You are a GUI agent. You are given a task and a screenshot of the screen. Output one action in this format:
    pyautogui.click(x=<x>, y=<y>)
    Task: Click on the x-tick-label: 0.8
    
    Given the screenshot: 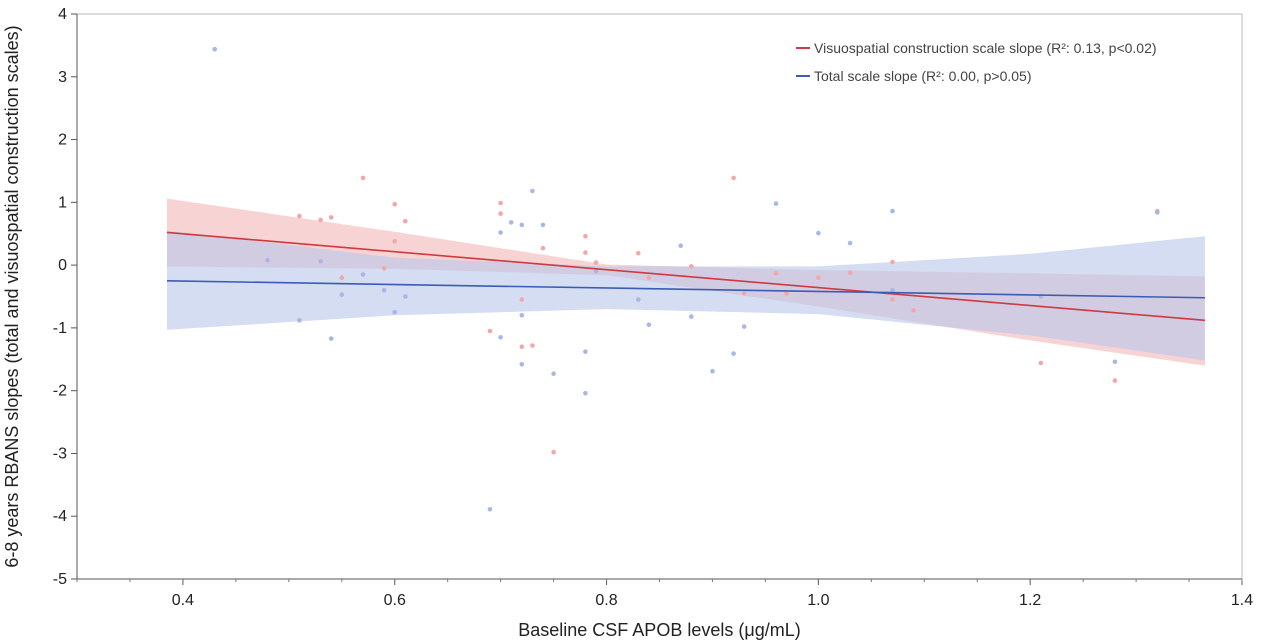 What is the action you would take?
    pyautogui.click(x=606, y=600)
    